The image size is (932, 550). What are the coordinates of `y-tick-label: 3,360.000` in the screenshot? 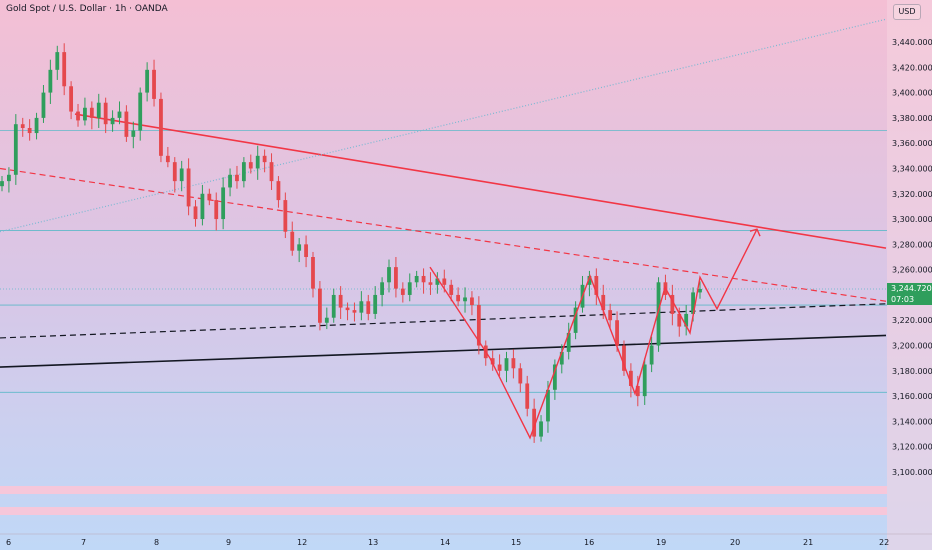 It's located at (912, 143).